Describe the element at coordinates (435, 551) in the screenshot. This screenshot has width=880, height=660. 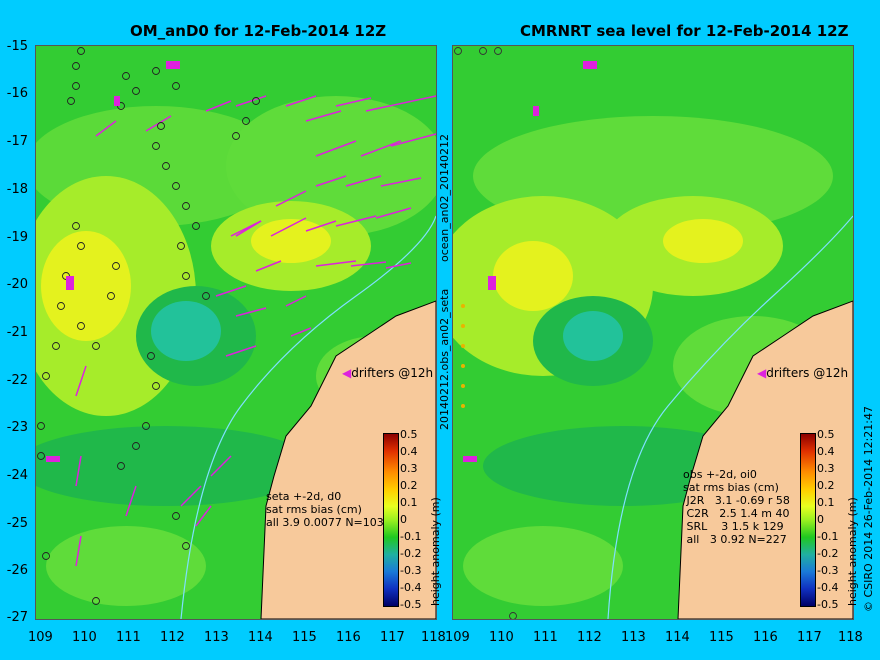
I see `left-colorbar-label: height anomaly (m)` at that location.